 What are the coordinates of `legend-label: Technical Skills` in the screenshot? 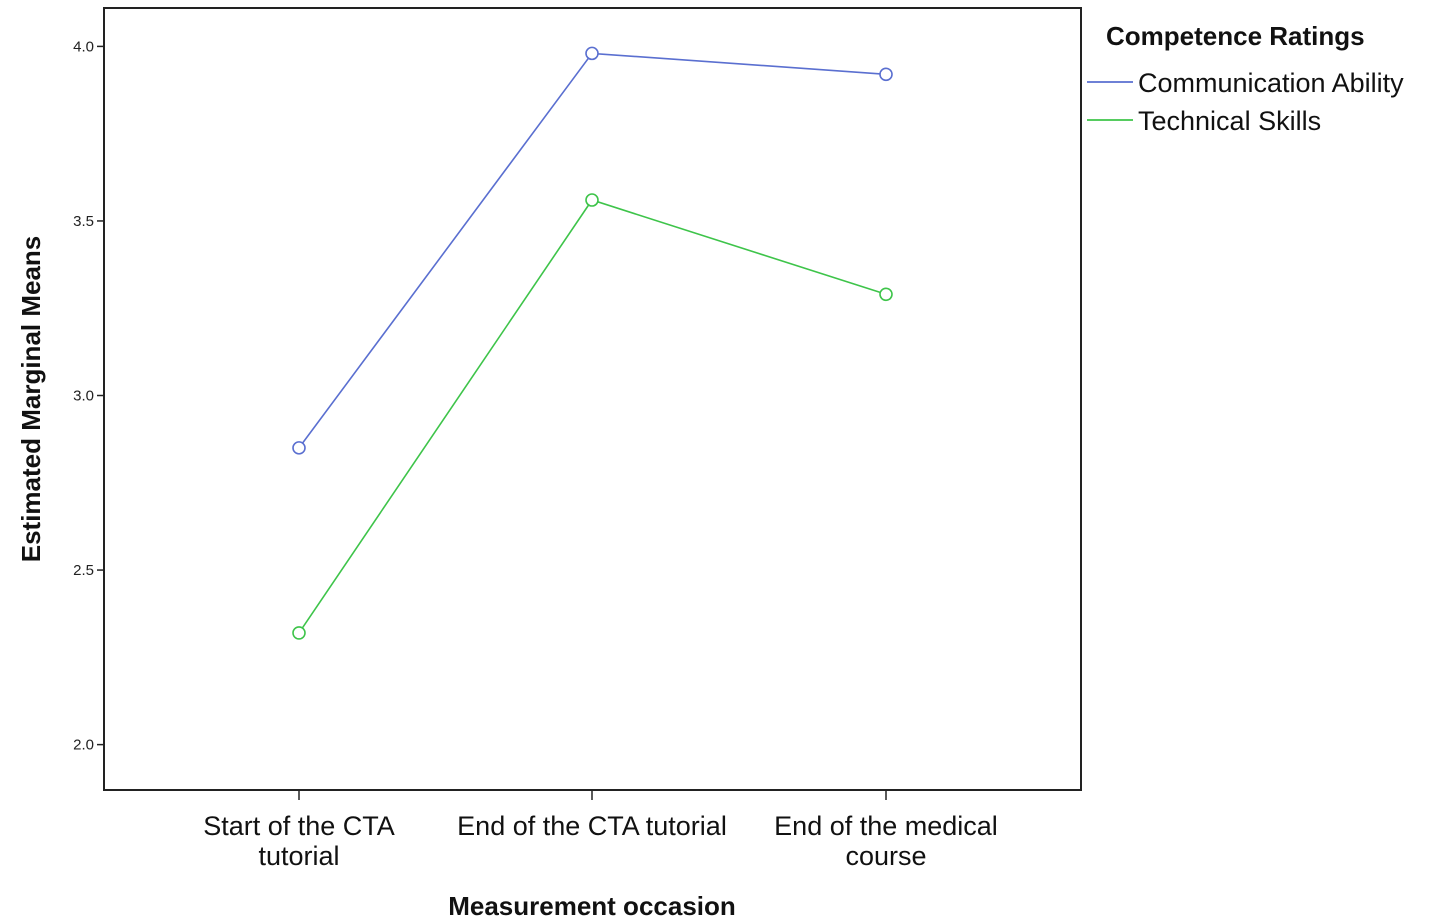 It's located at (1229, 121).